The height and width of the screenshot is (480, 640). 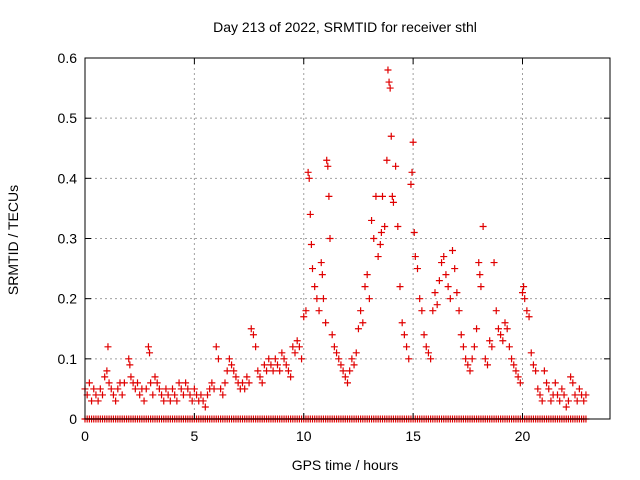 What do you see at coordinates (345, 465) in the screenshot?
I see `x-axis-label: GPS time / hours` at bounding box center [345, 465].